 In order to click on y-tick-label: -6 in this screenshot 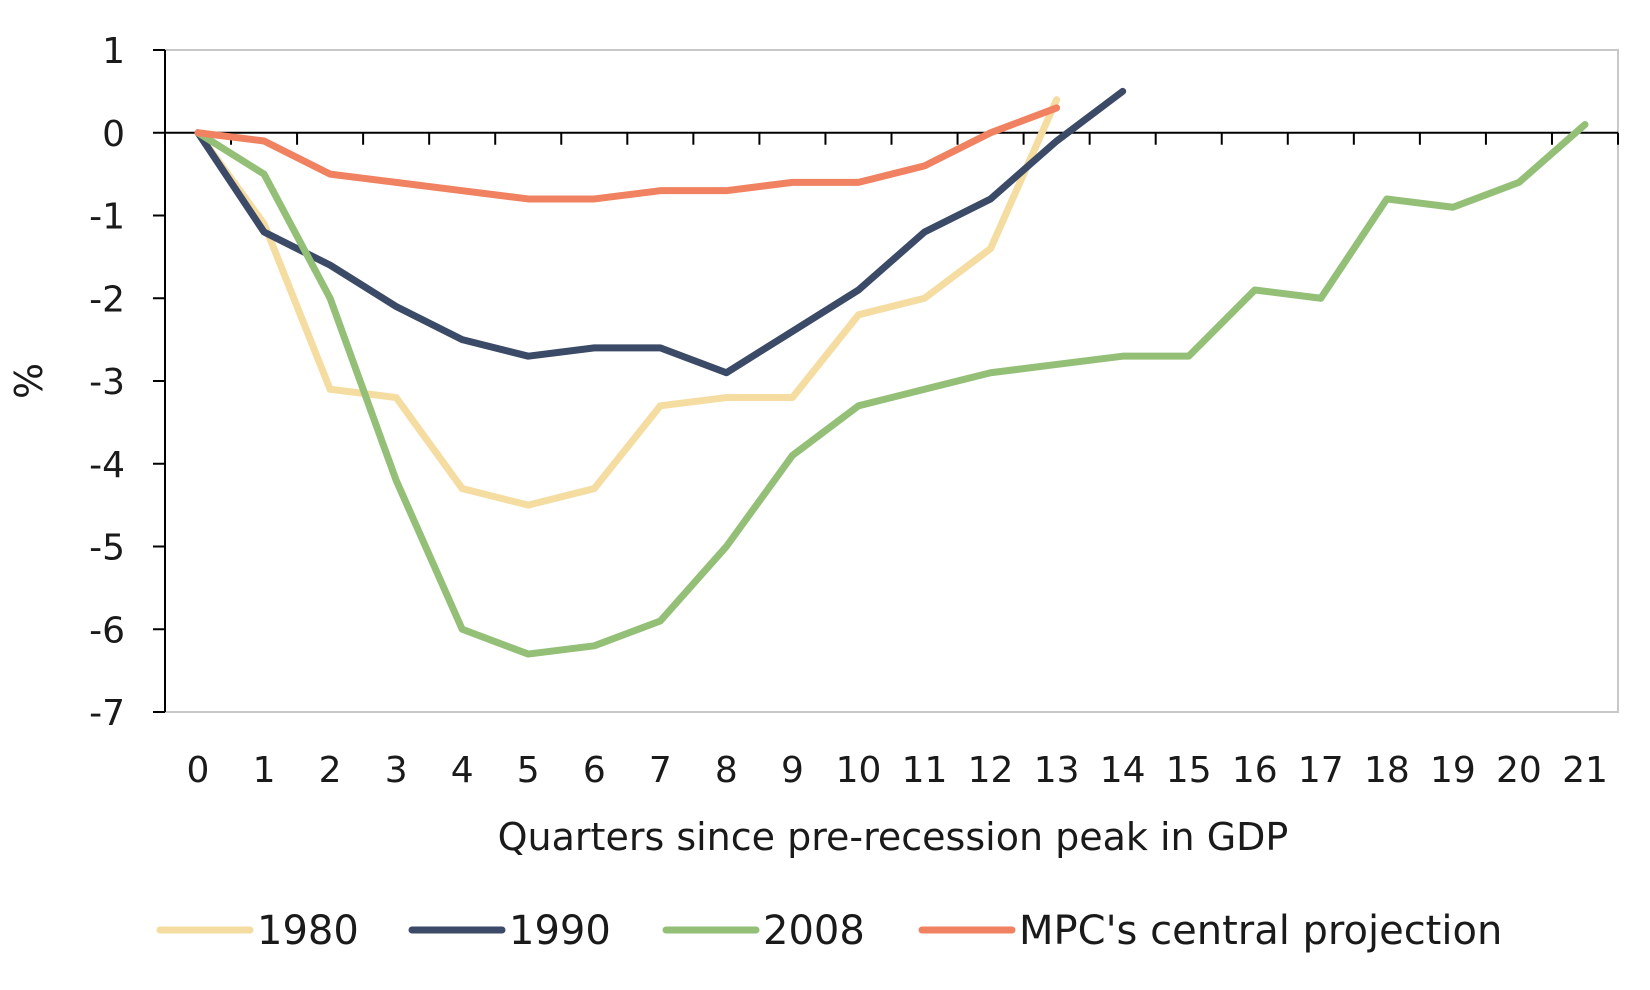, I will do `click(107, 630)`.